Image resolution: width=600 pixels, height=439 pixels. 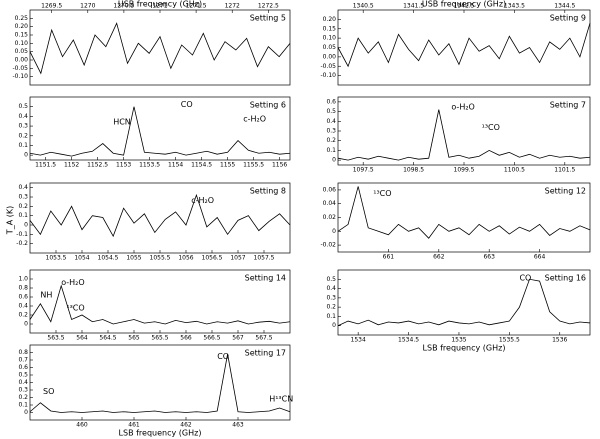 What do you see at coordinates (328, 245) in the screenshot?
I see `y-tick-label: -0.02` at bounding box center [328, 245].